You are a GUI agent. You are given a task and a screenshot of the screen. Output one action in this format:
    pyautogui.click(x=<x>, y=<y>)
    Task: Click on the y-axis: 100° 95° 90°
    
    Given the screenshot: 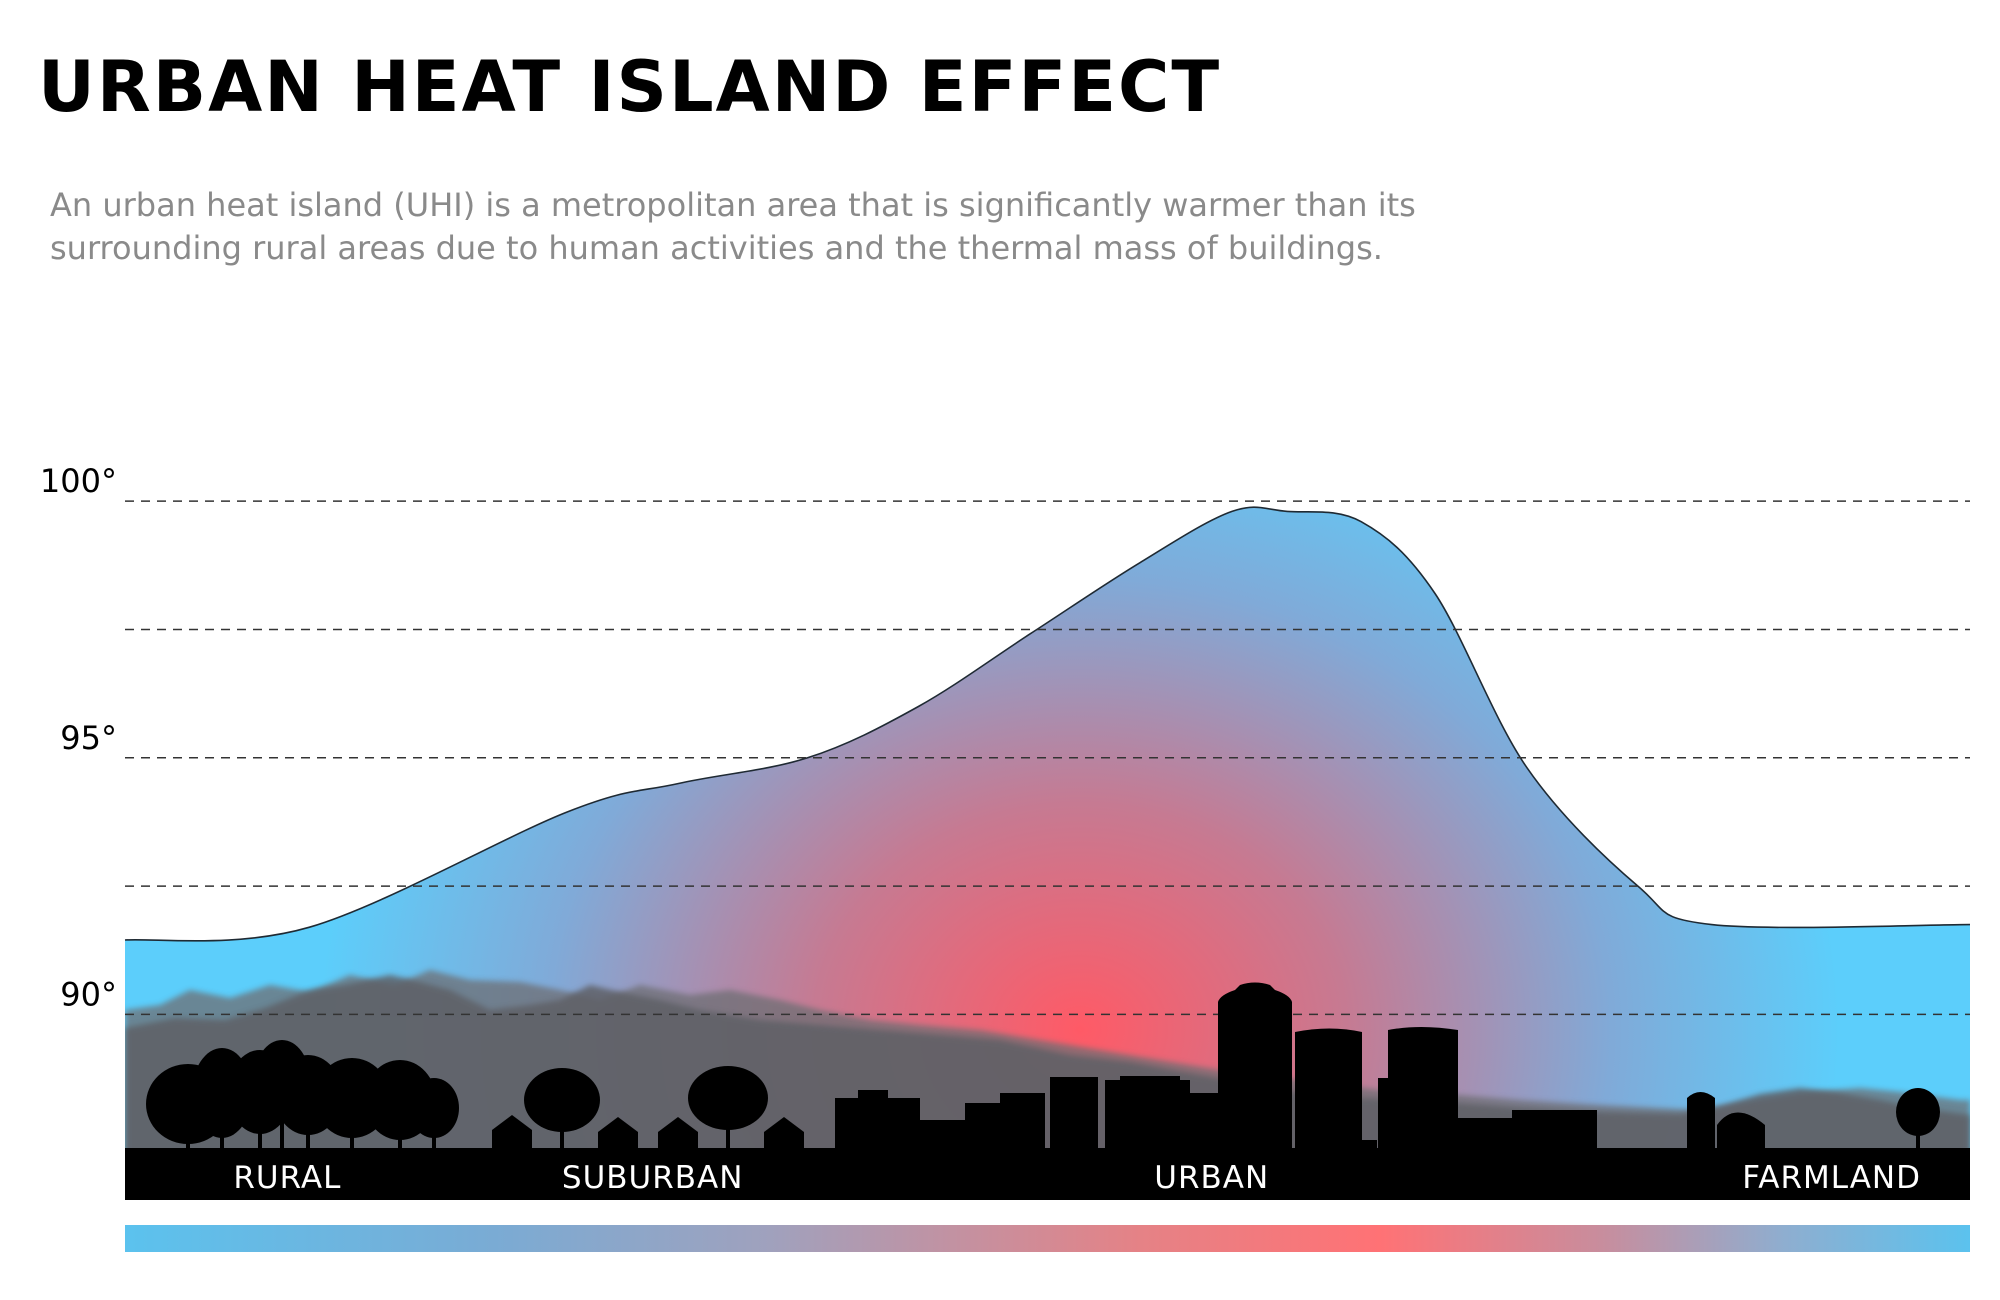 What is the action you would take?
    pyautogui.click(x=78, y=737)
    